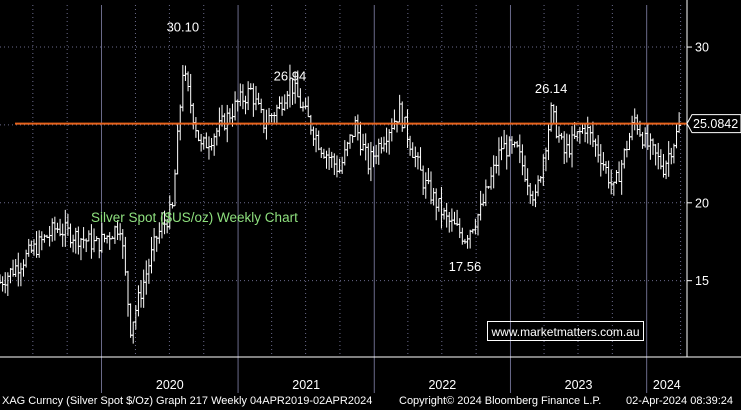  Describe the element at coordinates (680, 401) in the screenshot. I see `footer-timestamp: 02-Apr-2024 08:39:24` at that location.